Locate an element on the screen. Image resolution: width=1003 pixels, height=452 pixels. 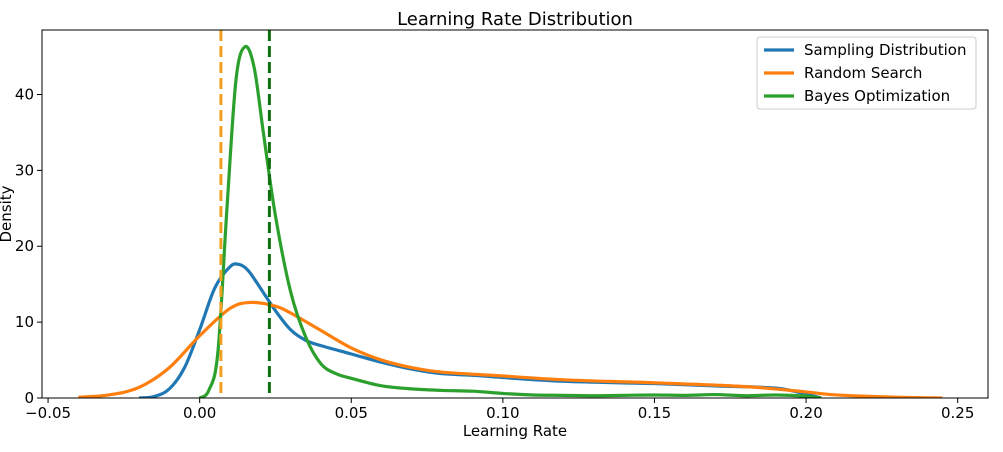
y-tick-label: 40 is located at coordinates (24, 94).